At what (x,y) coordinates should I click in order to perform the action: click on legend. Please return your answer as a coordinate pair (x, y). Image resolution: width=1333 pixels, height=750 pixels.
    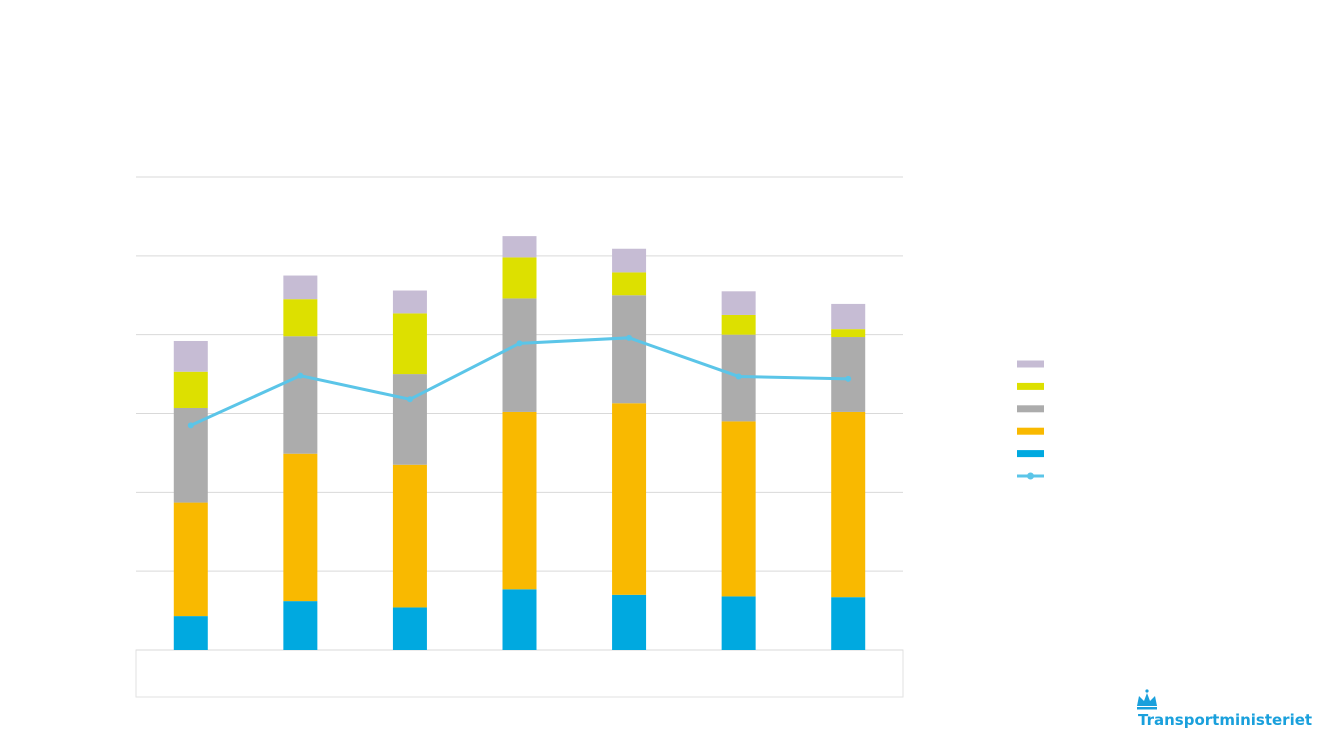
    Looking at the image, I should click on (1030, 420).